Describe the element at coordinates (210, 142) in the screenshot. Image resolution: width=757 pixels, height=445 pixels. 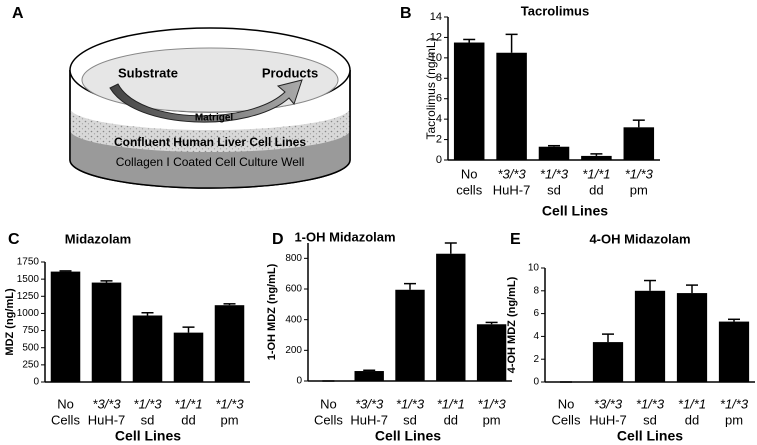
I see `cell-layer-label: Confluent Human Liver Cell Lines` at that location.